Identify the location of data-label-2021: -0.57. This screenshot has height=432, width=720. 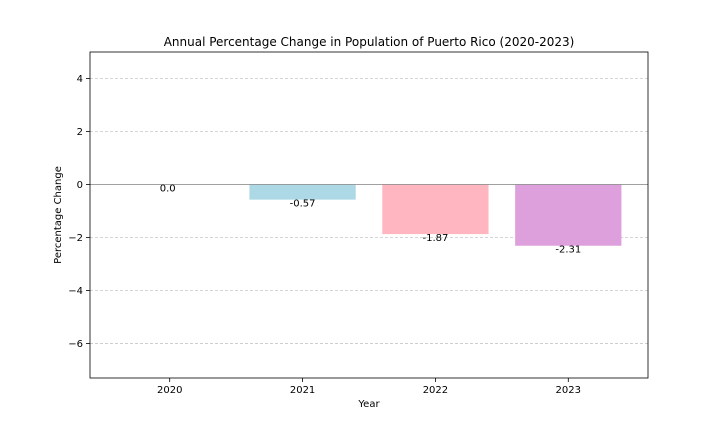
(303, 204).